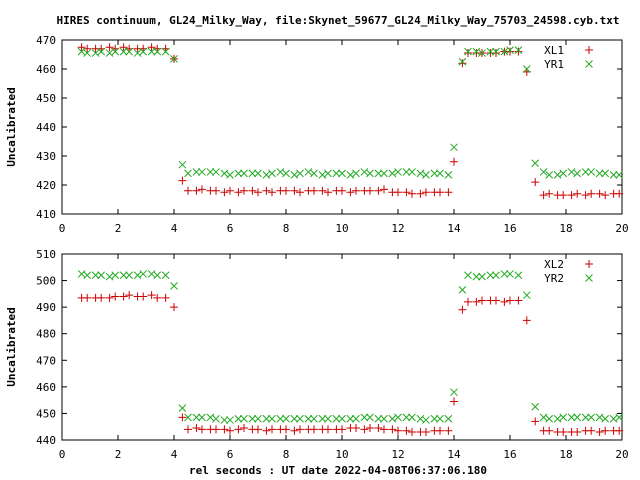 The image size is (640, 480). What do you see at coordinates (46, 413) in the screenshot?
I see `y-tick-label: 450` at bounding box center [46, 413].